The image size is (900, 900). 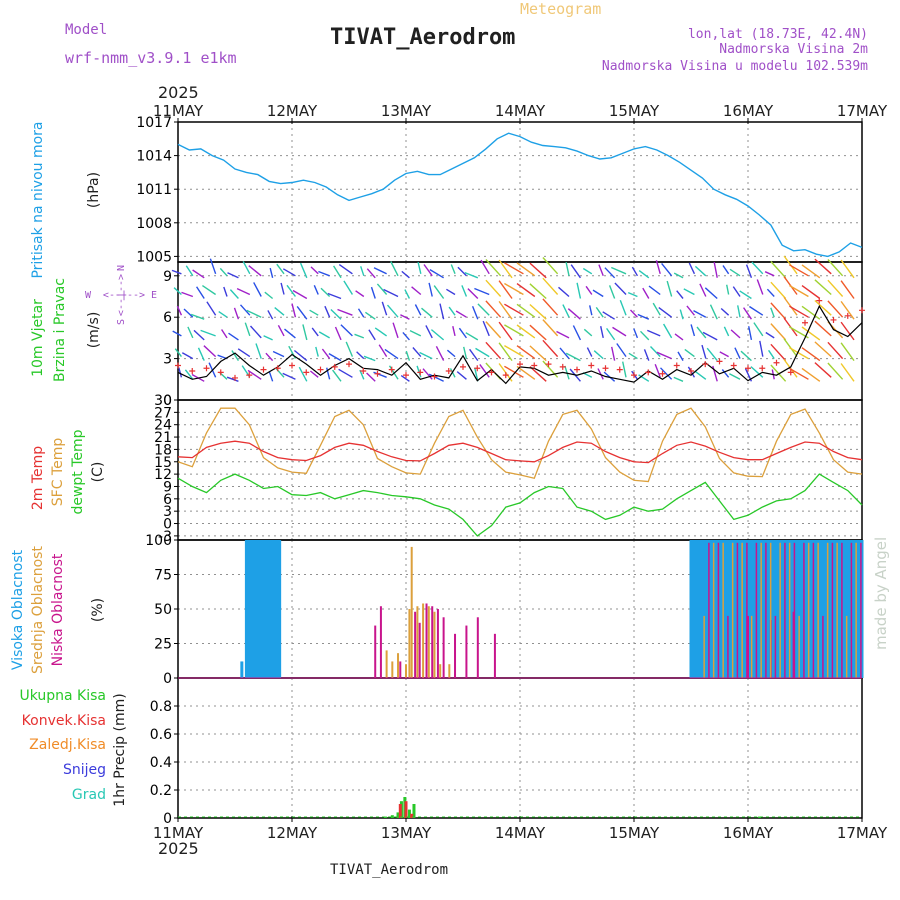 I want to click on model-label: Model, so click(x=86, y=30).